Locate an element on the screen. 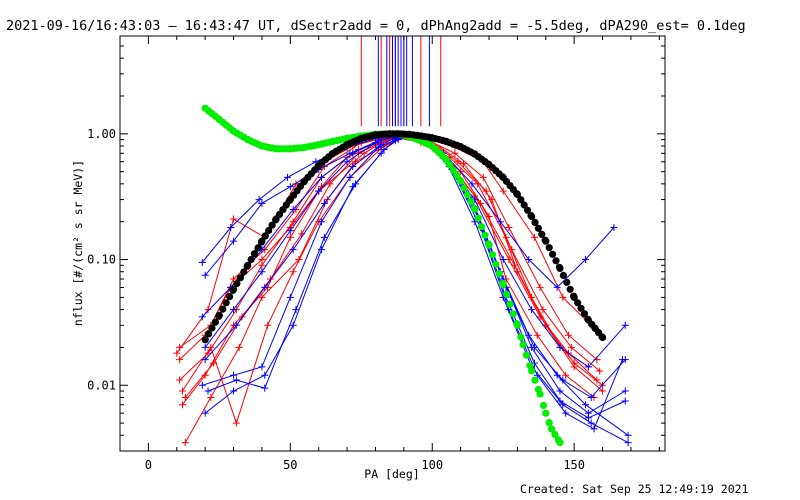 The image size is (800, 500). x-tick-label: 50 is located at coordinates (290, 465).